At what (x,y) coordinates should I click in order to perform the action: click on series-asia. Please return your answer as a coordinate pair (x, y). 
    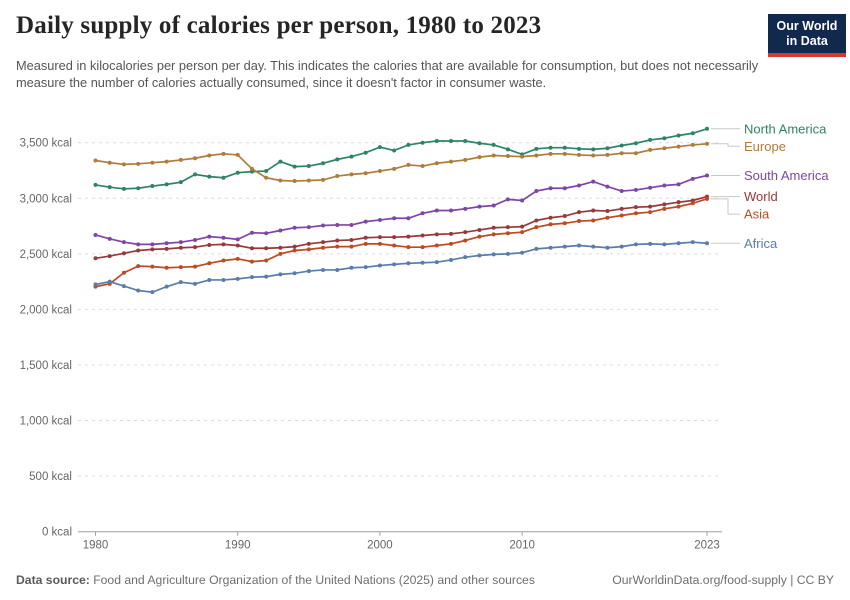
    Looking at the image, I should click on (401, 242).